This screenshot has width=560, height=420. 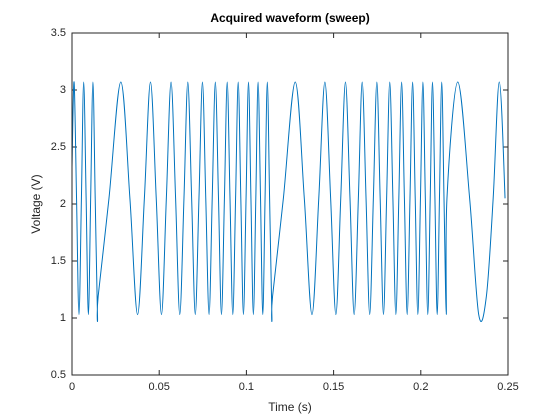 I want to click on x-axis-label: Time (s), so click(x=290, y=407).